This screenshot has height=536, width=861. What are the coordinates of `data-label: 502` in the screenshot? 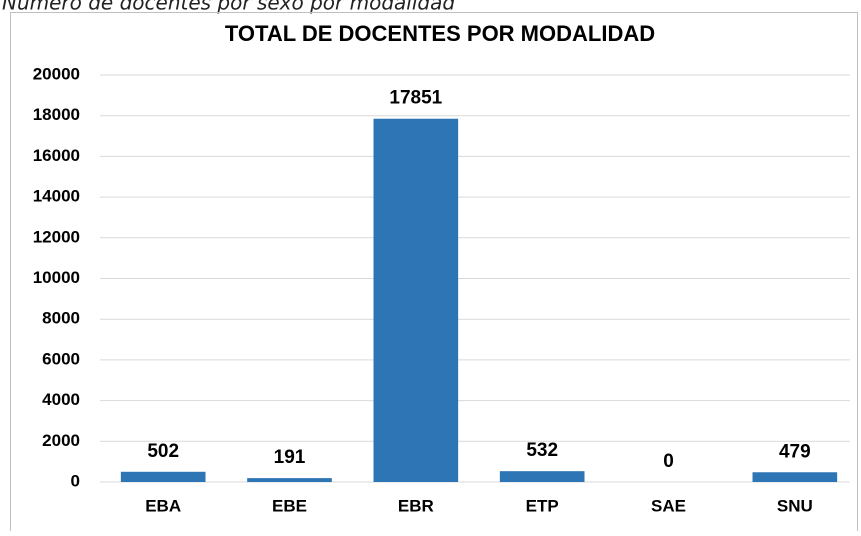 It's located at (163, 451).